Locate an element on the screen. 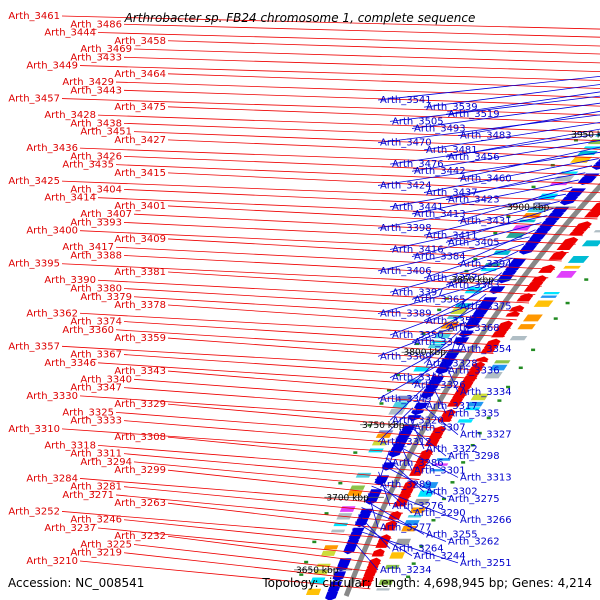 Image resolution: width=600 pixels, height=600 pixels. gene-label-left: Arth_3425 is located at coordinates (34, 181).